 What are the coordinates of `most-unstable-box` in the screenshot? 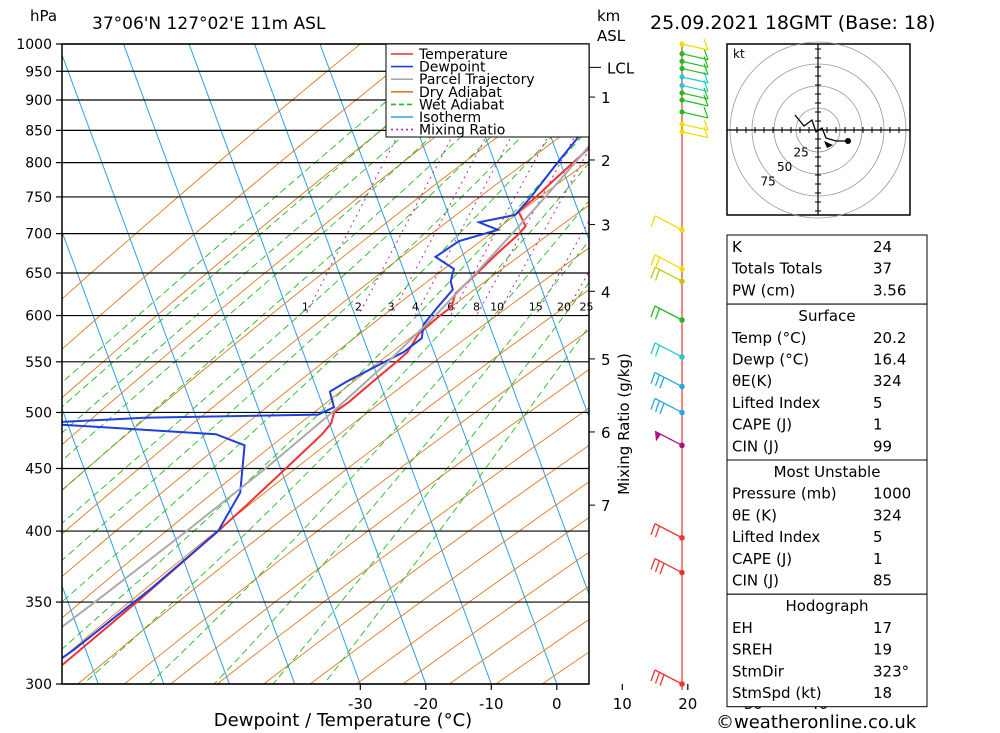 It's located at (827, 527).